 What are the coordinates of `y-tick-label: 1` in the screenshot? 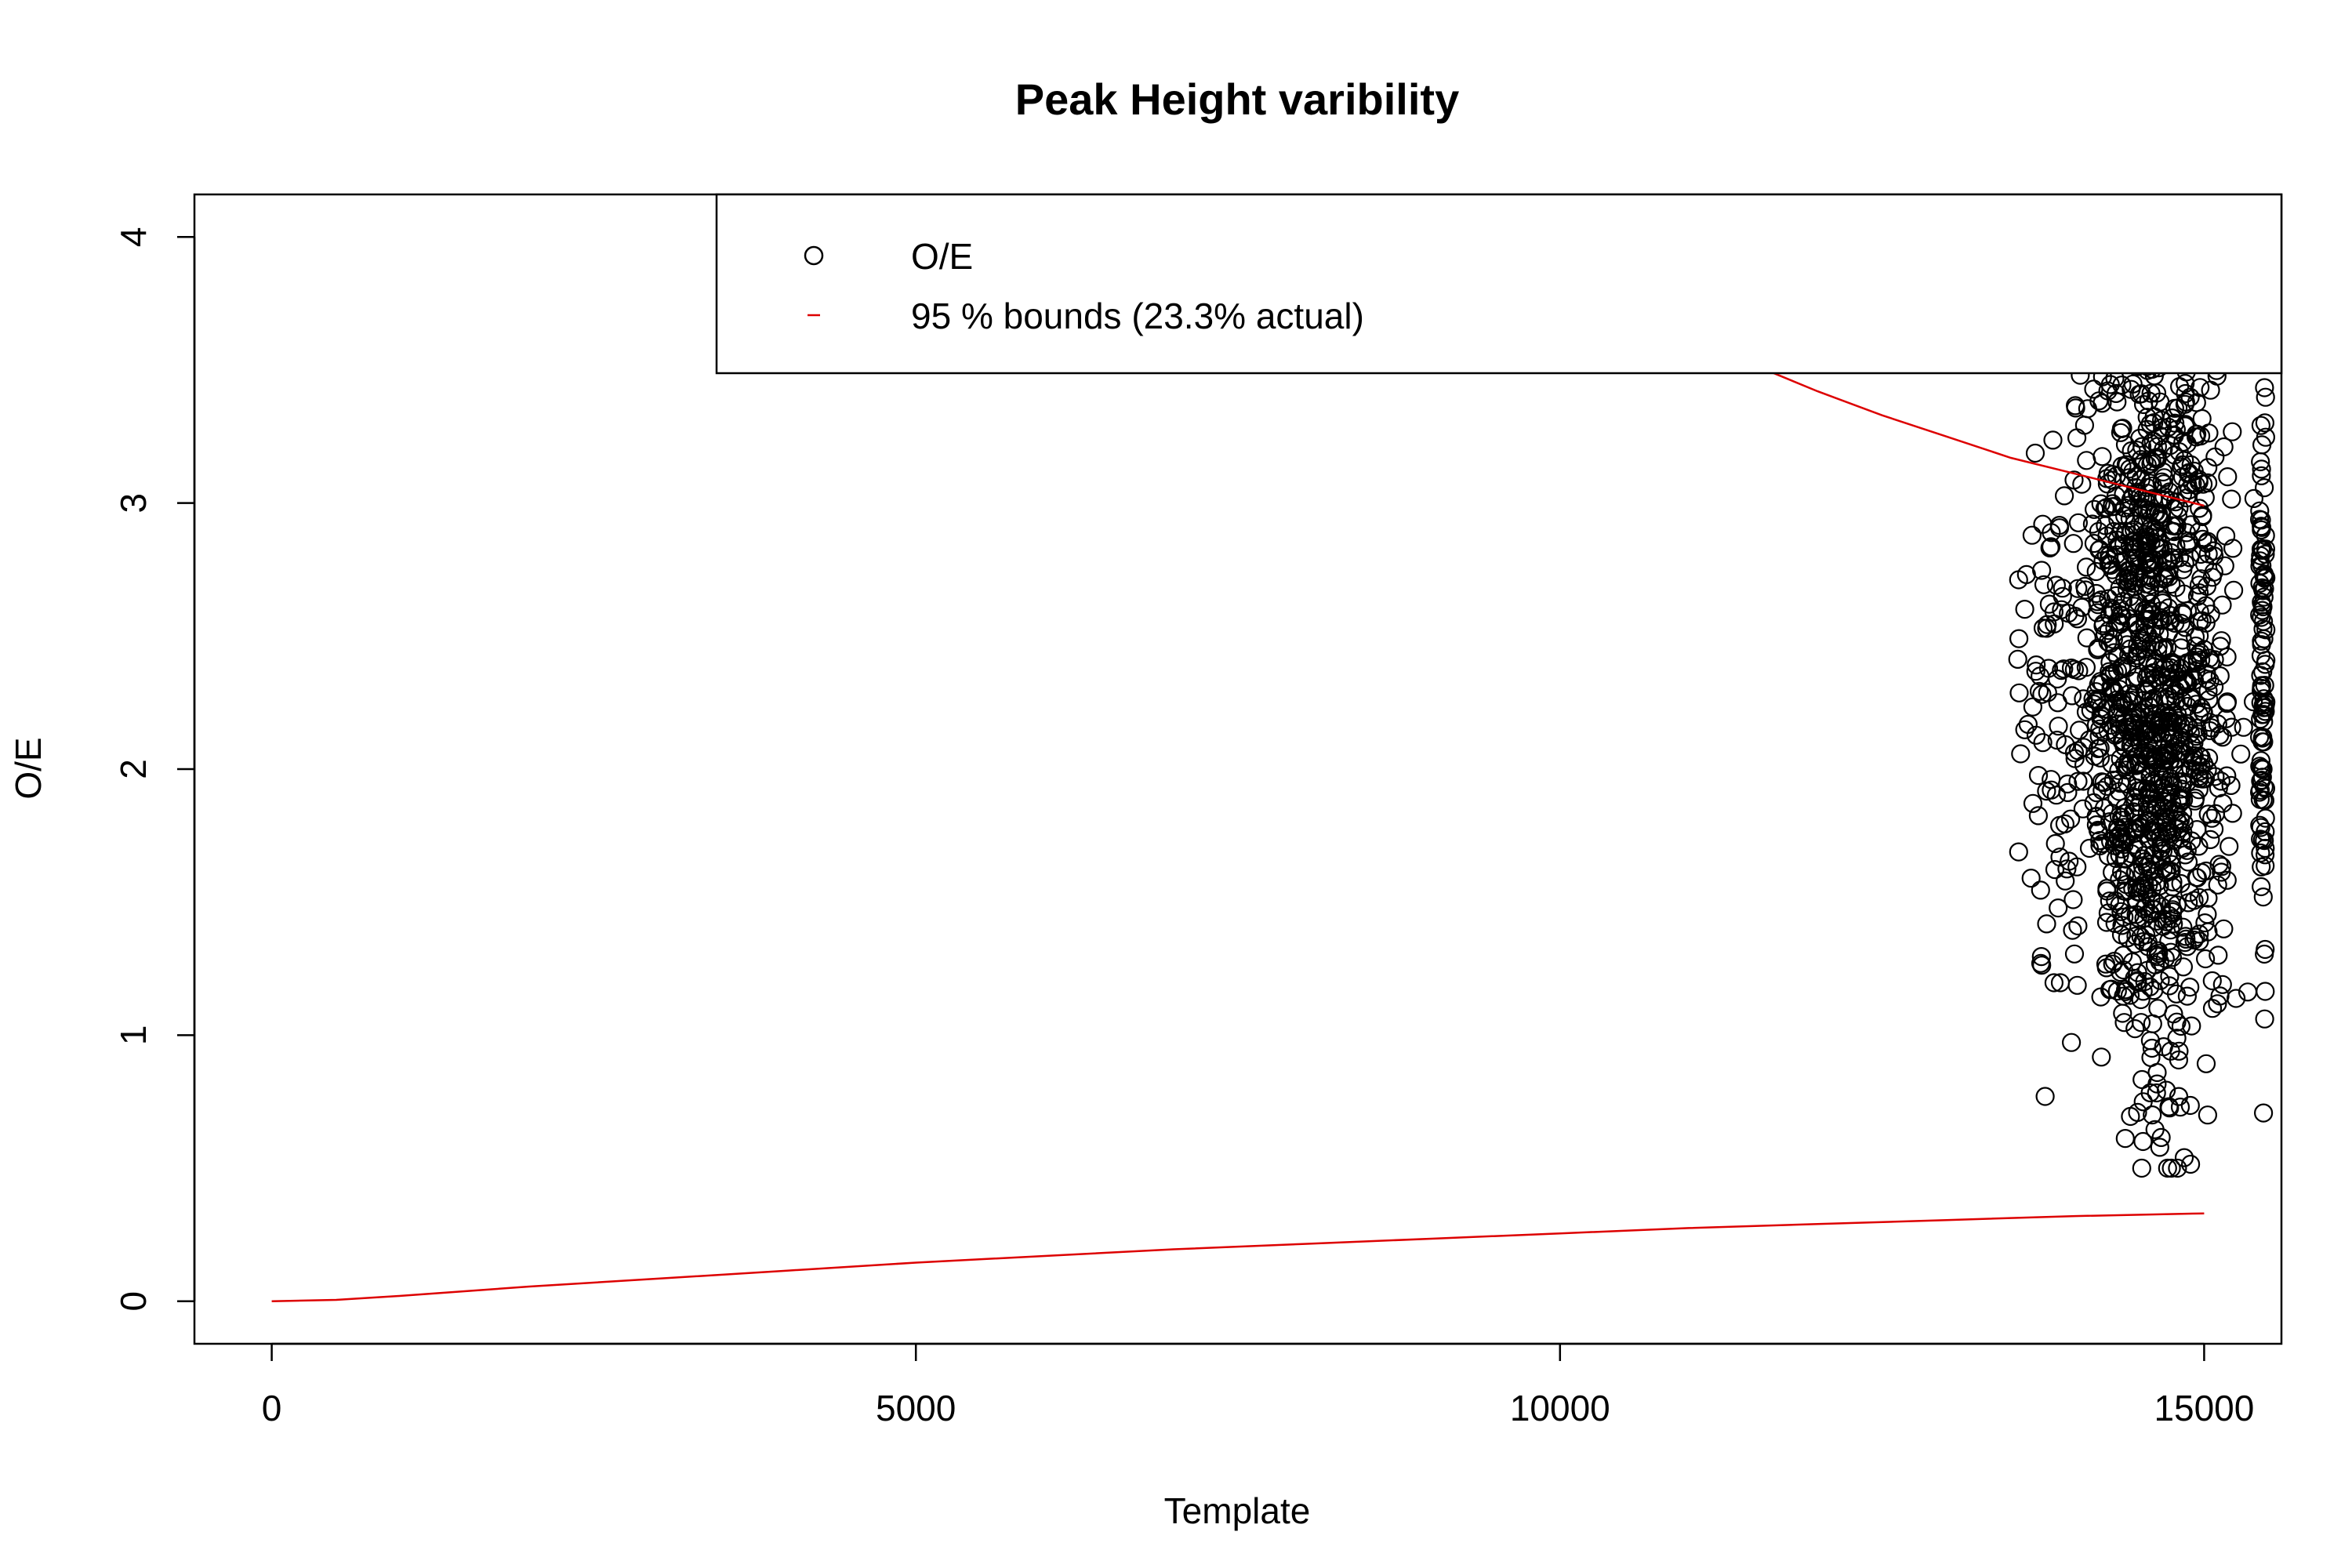 It's located at (133, 1035).